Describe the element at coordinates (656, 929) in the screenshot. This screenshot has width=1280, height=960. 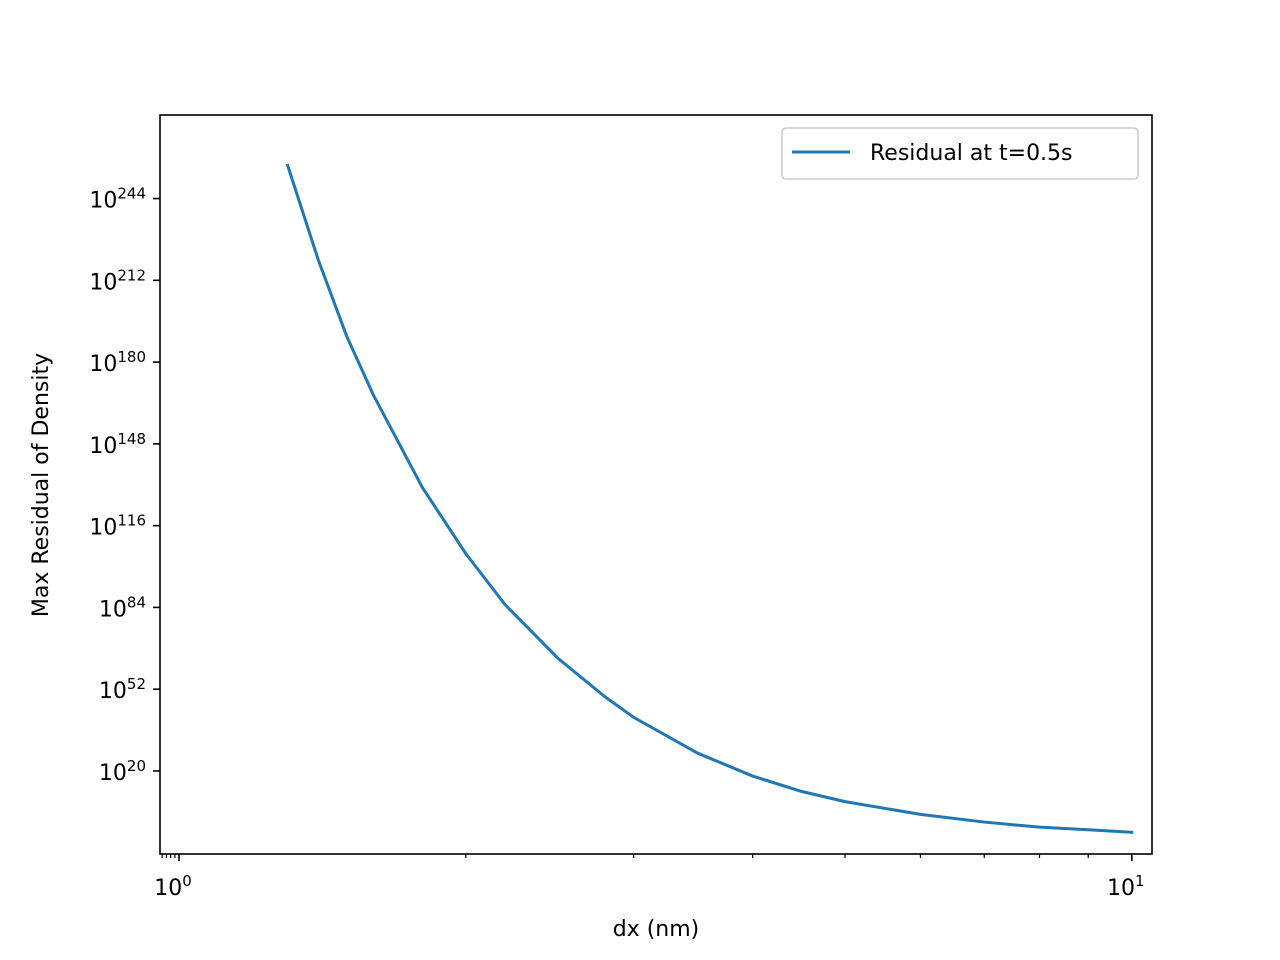
I see `x-axis-label: dx (nm)` at that location.